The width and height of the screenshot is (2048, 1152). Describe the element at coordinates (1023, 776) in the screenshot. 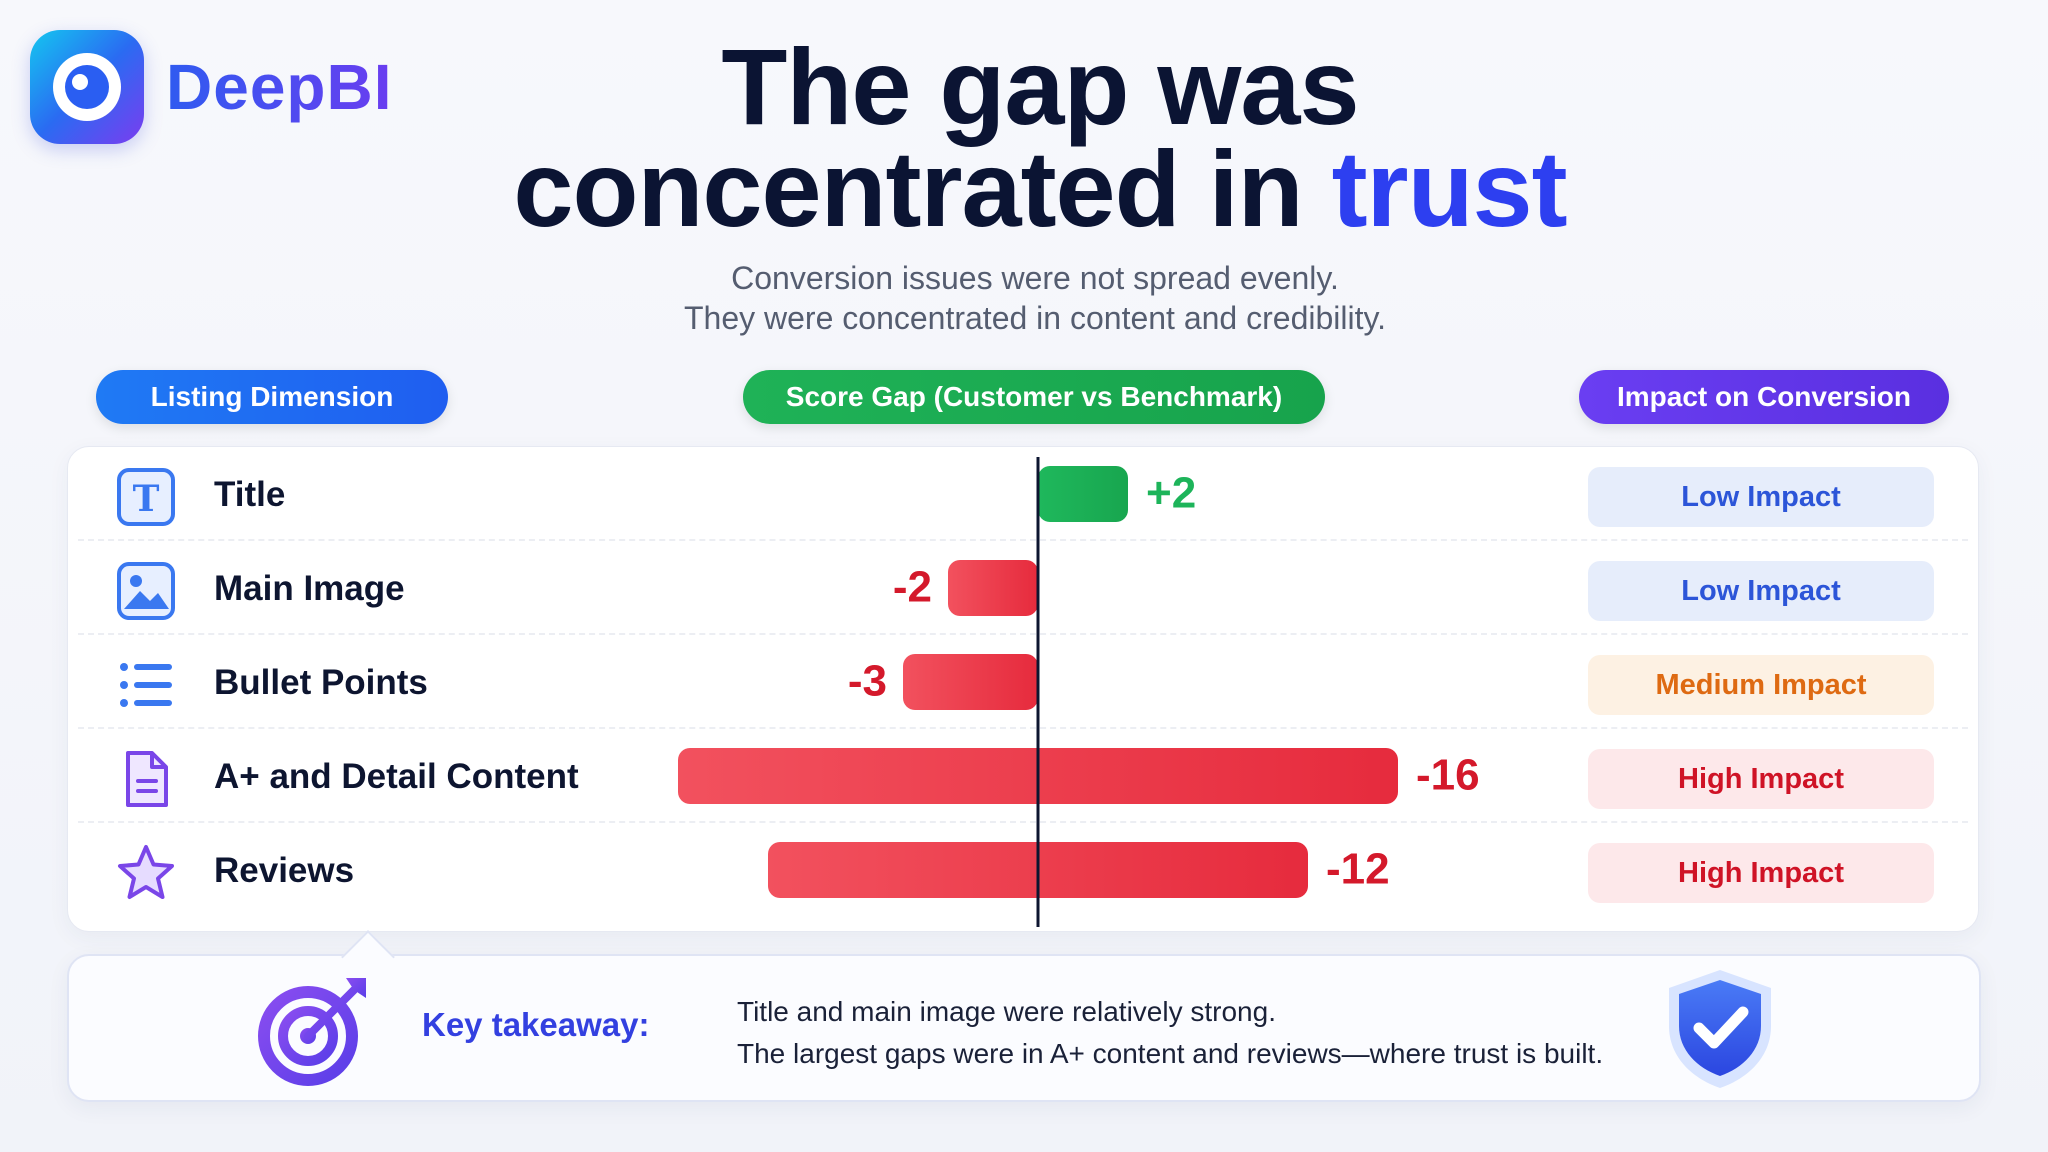

I see `table-row: A+ and Detail Content High Impact` at that location.